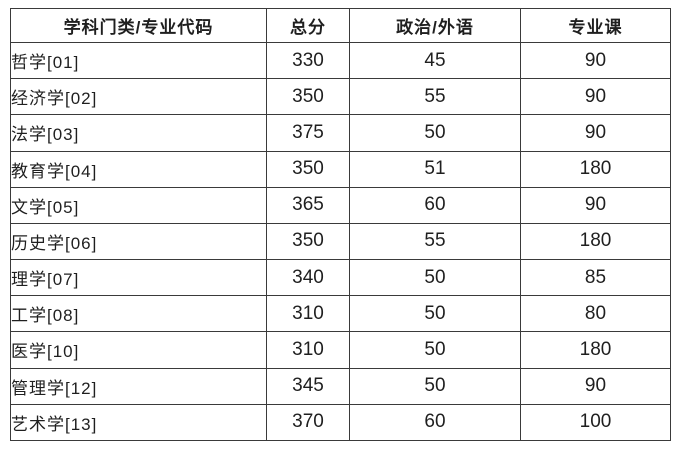 This screenshot has width=680, height=449. What do you see at coordinates (138, 205) in the screenshot?
I see `category-cell: 文学[05]` at bounding box center [138, 205].